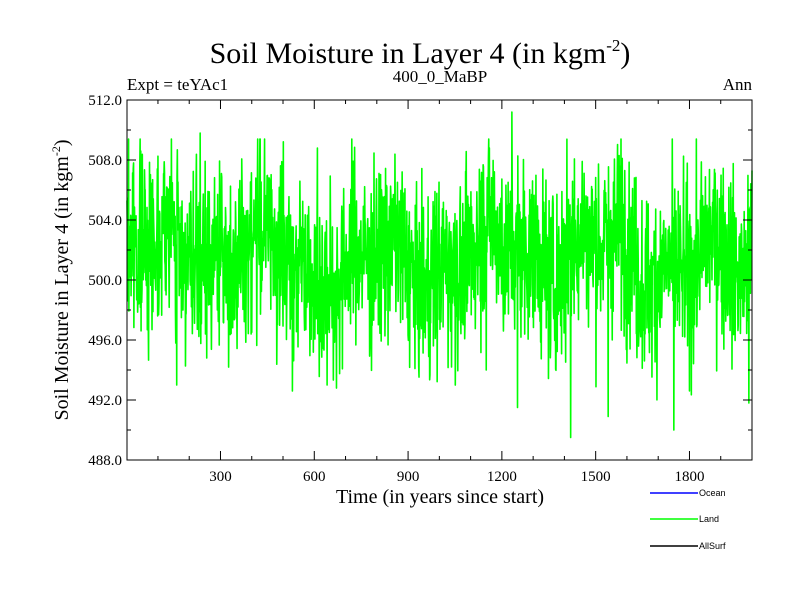  What do you see at coordinates (689, 477) in the screenshot?
I see `x-tick-label: 1800` at bounding box center [689, 477].